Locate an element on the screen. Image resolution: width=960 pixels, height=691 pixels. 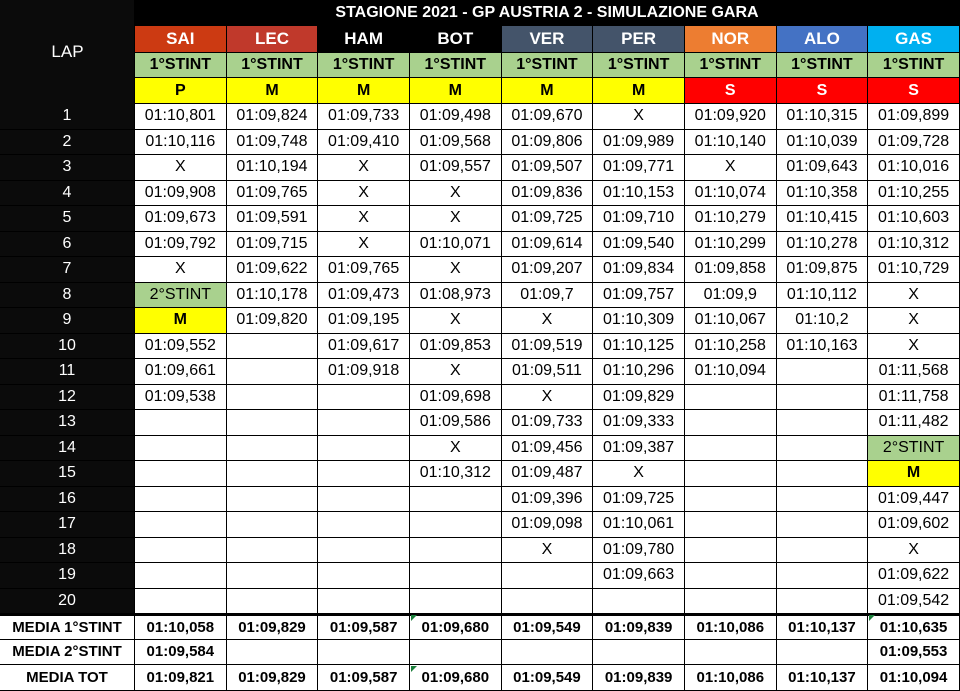
lap-time-cell: 01:09,715 is located at coordinates (272, 244).